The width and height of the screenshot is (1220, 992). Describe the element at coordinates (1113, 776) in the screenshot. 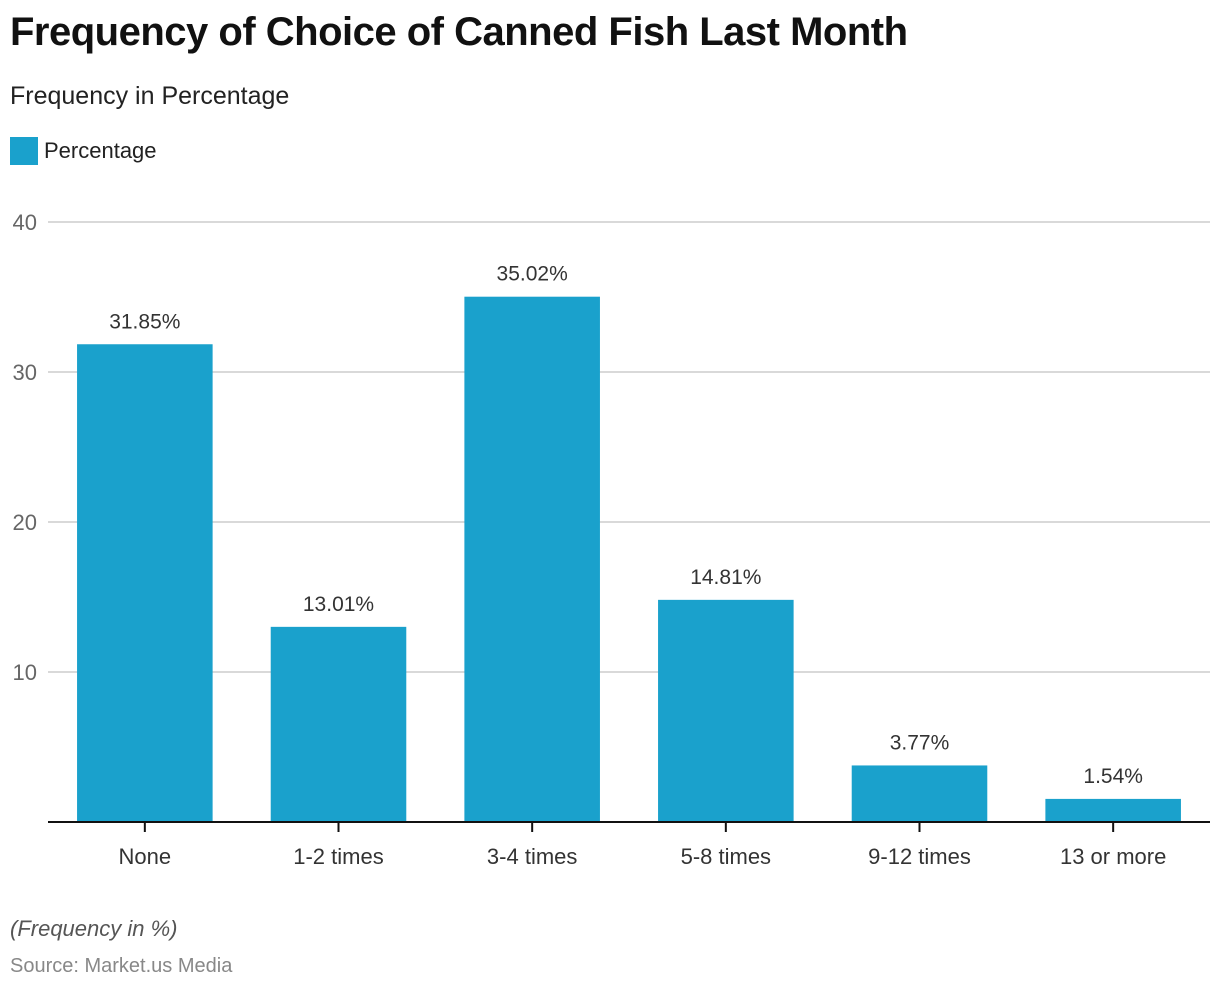

I see `data-label: 1.54%` at that location.